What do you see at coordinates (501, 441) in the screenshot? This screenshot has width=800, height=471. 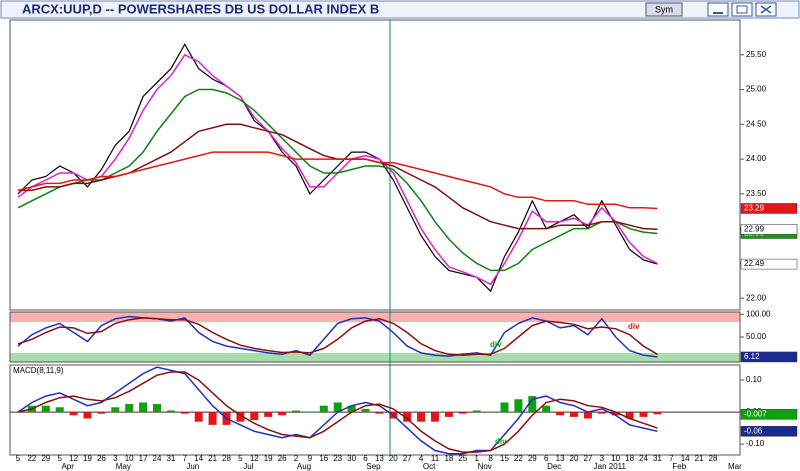 I see `annotation: div` at bounding box center [501, 441].